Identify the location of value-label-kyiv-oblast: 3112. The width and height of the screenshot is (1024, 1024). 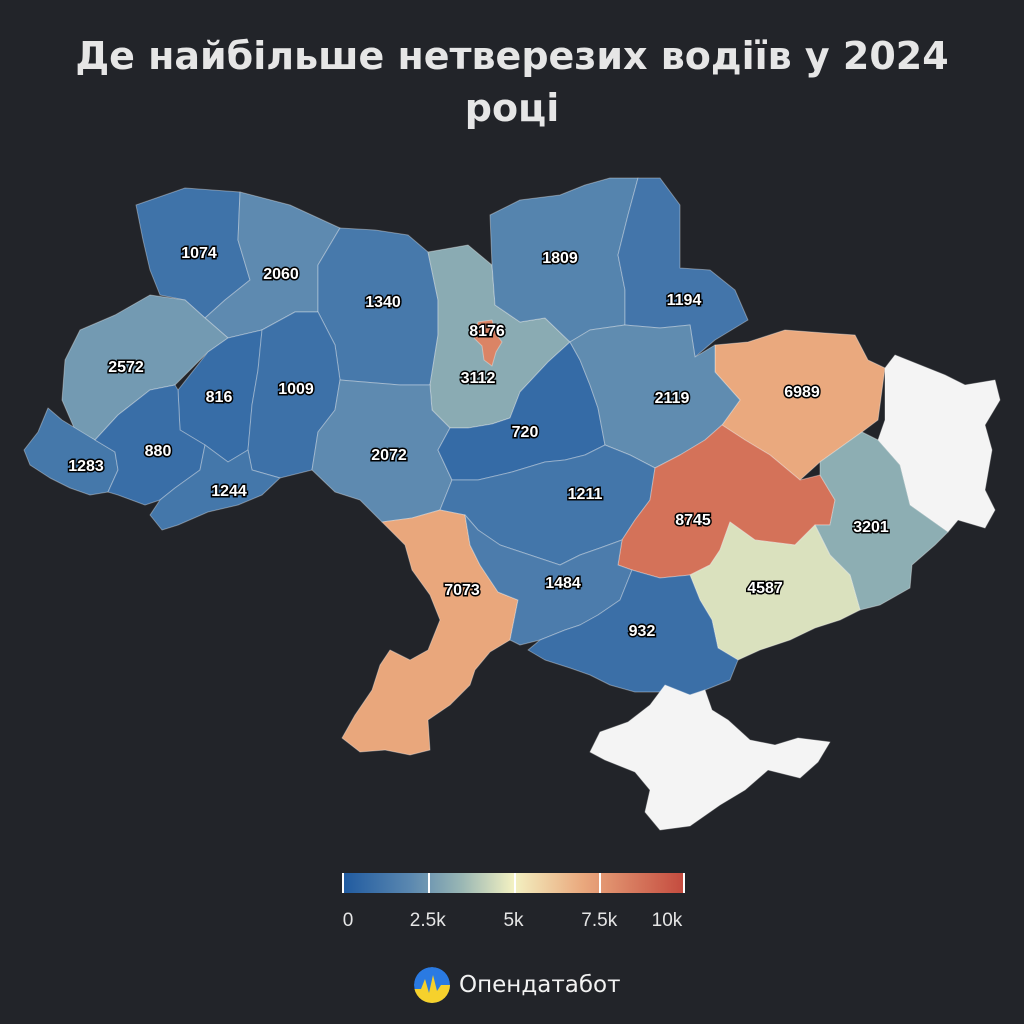
(478, 378).